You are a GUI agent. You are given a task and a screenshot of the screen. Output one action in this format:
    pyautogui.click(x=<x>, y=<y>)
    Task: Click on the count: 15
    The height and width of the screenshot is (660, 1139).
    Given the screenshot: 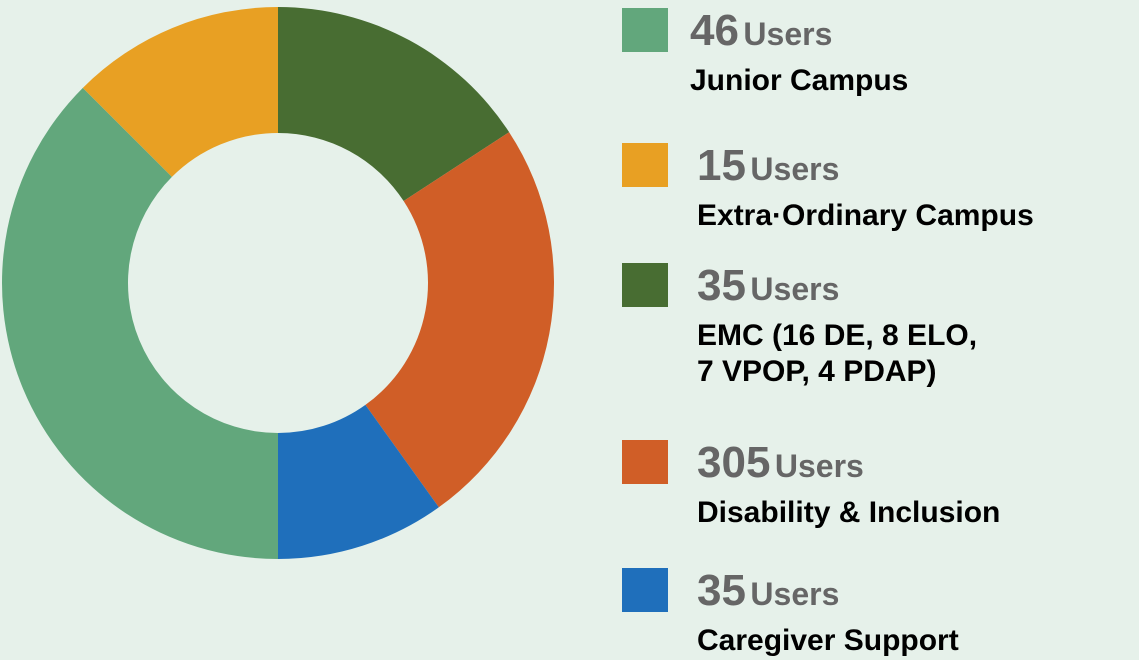 What is the action you would take?
    pyautogui.click(x=721, y=165)
    